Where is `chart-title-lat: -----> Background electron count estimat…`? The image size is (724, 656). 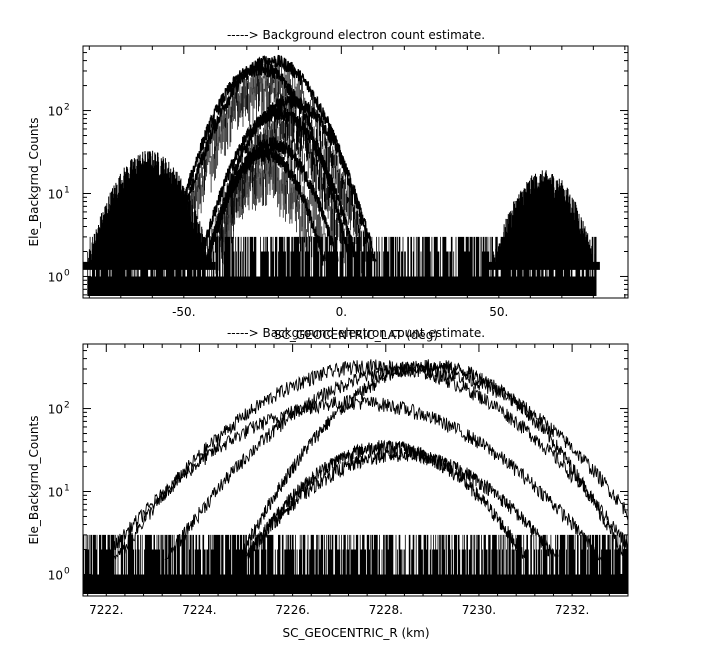
chart-title-lat: -----> Background electron count estimat… is located at coordinates (356, 35).